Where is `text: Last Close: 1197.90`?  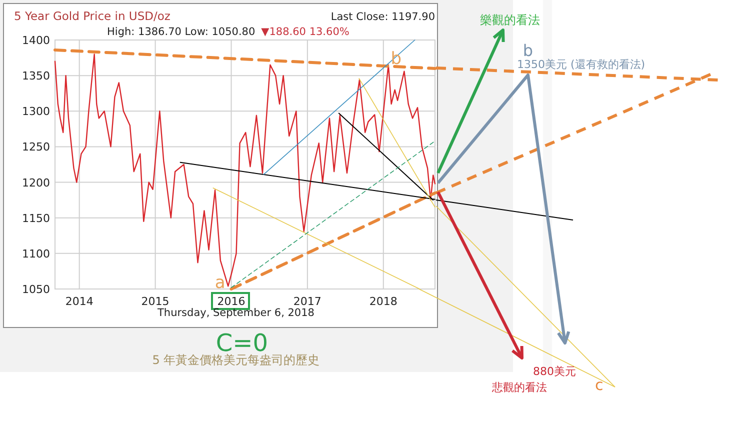 text: Last Close: 1197.90 is located at coordinates (382, 17).